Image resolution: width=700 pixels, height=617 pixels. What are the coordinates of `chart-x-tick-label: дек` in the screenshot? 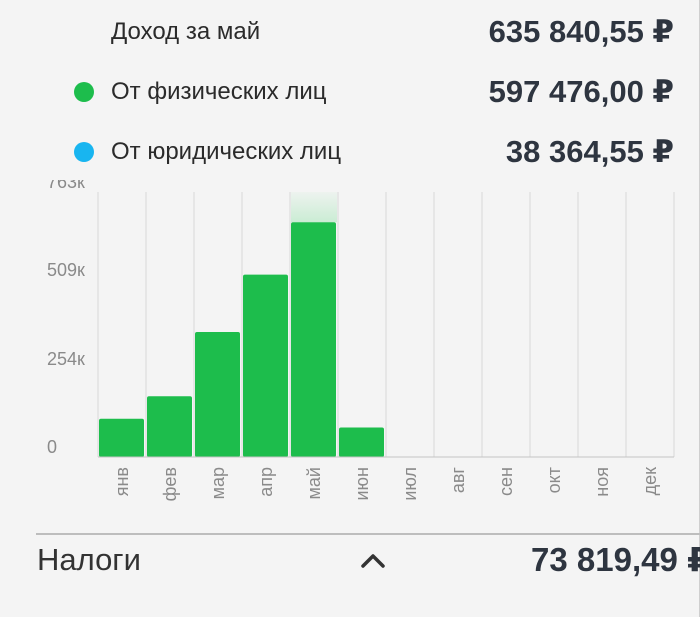 It's located at (650, 481).